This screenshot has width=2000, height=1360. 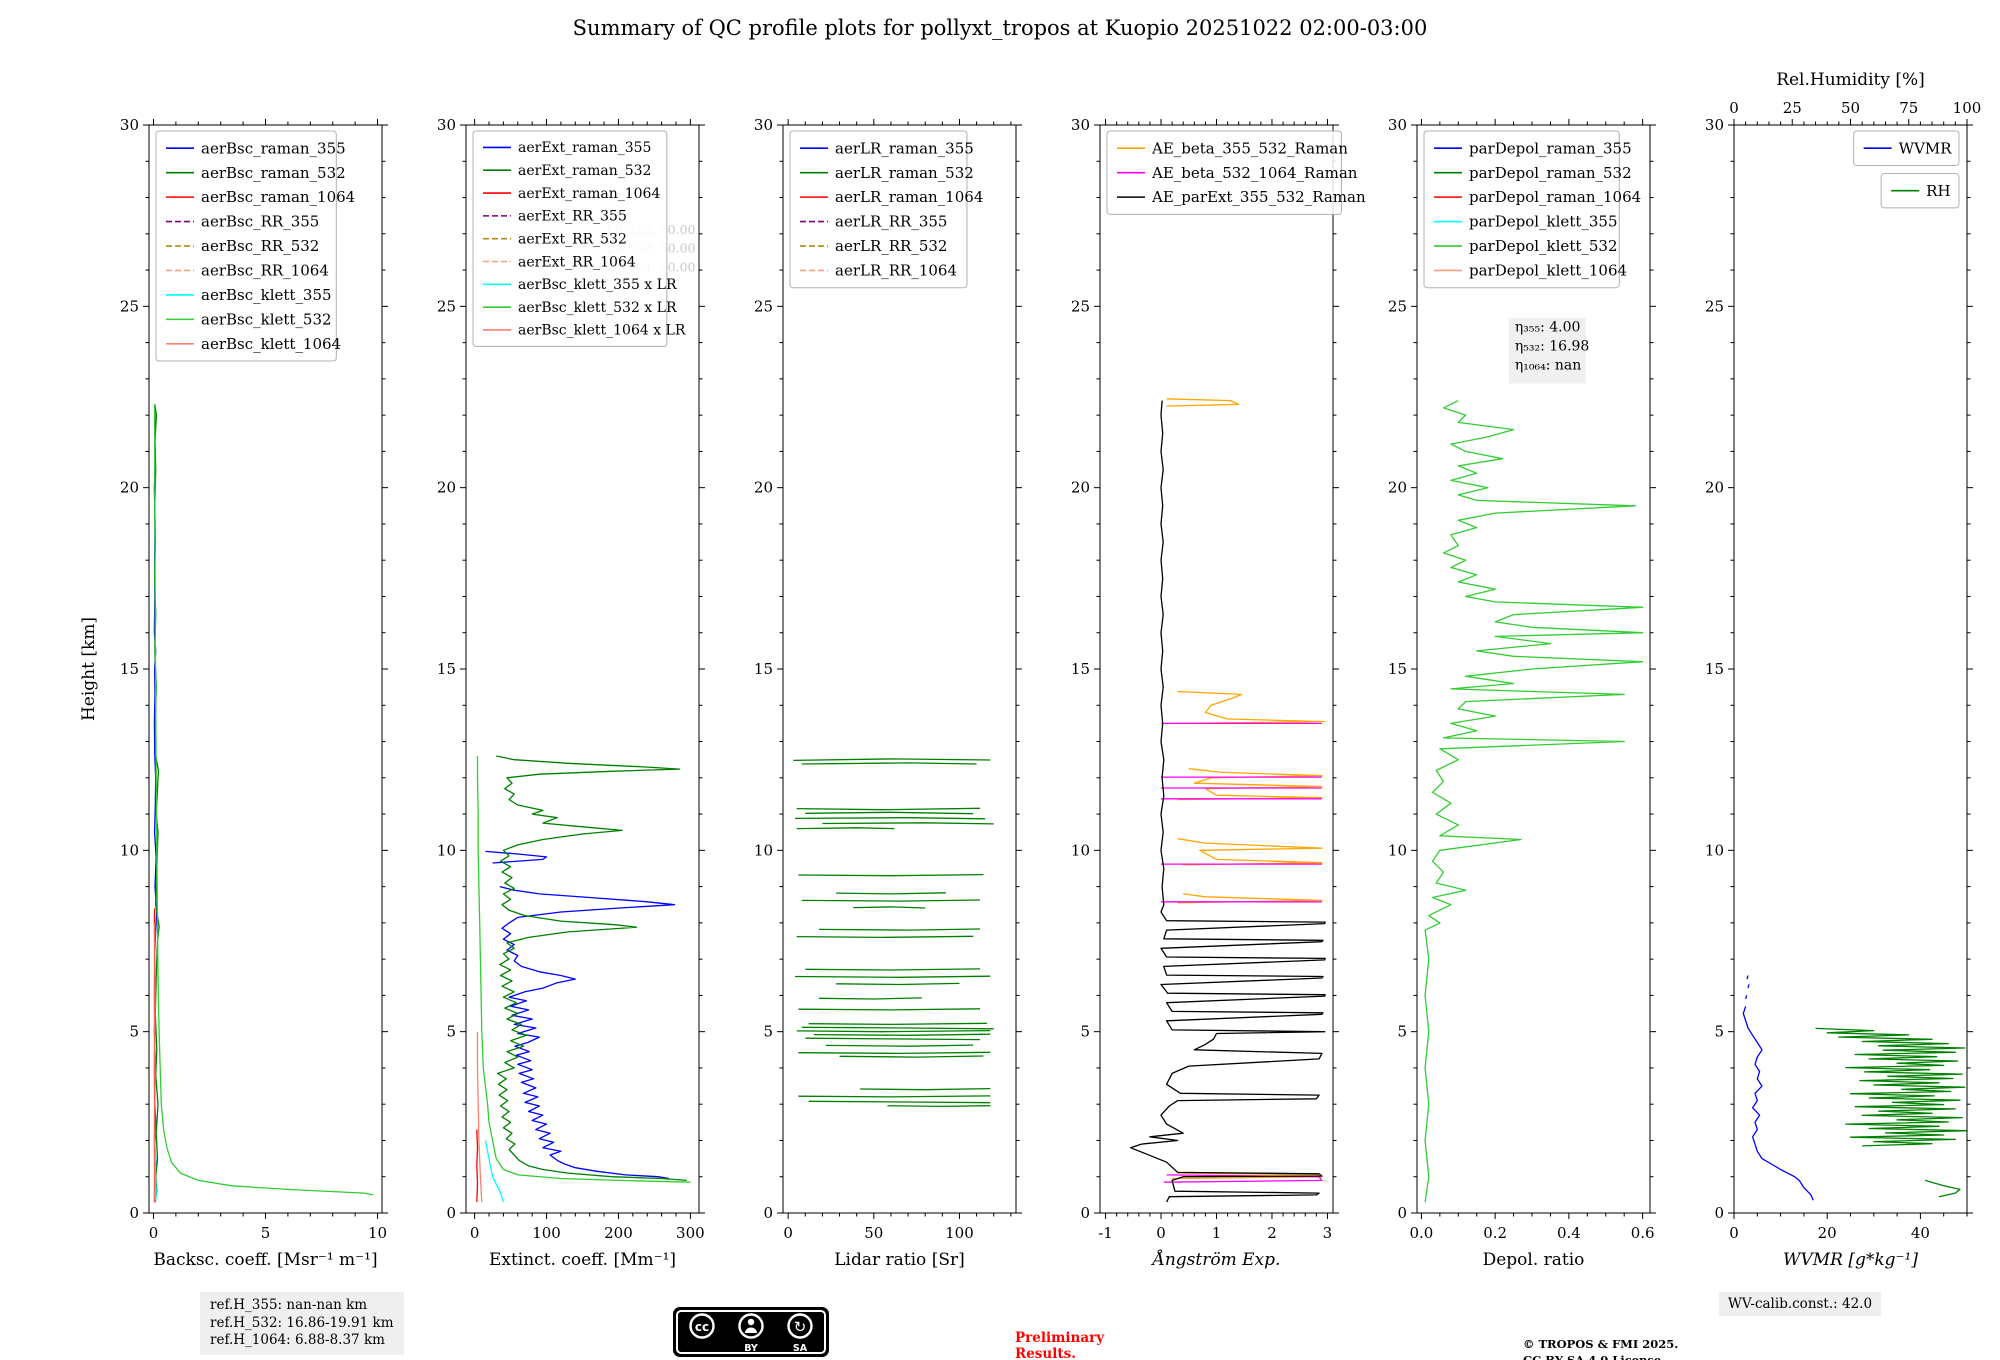 What do you see at coordinates (1548, 366) in the screenshot?
I see `annotation-text: η₁₀₆₄: nan` at bounding box center [1548, 366].